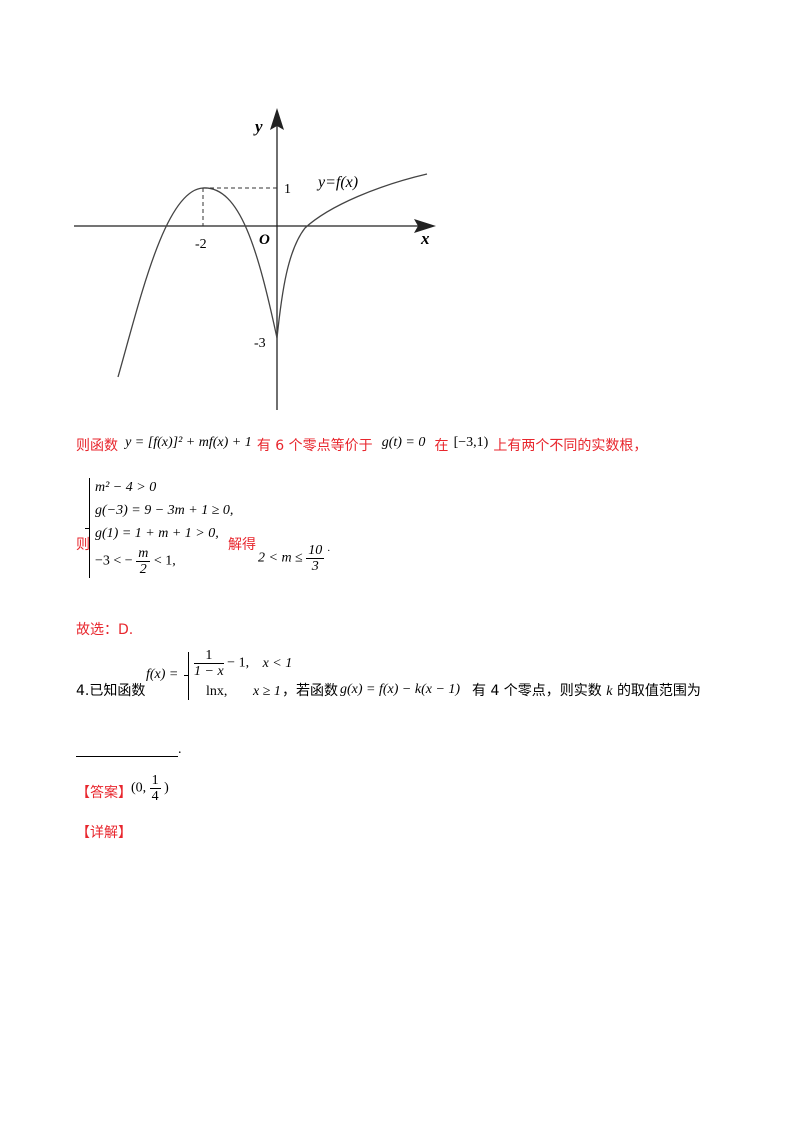  I want to click on text-four-zeros: 有 4 个零点，则实数, so click(537, 691).